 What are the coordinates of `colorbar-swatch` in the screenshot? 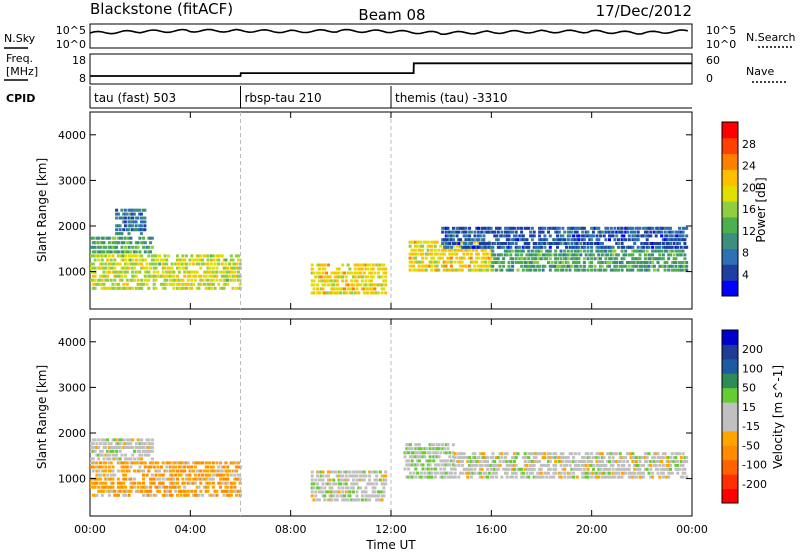 It's located at (730, 209).